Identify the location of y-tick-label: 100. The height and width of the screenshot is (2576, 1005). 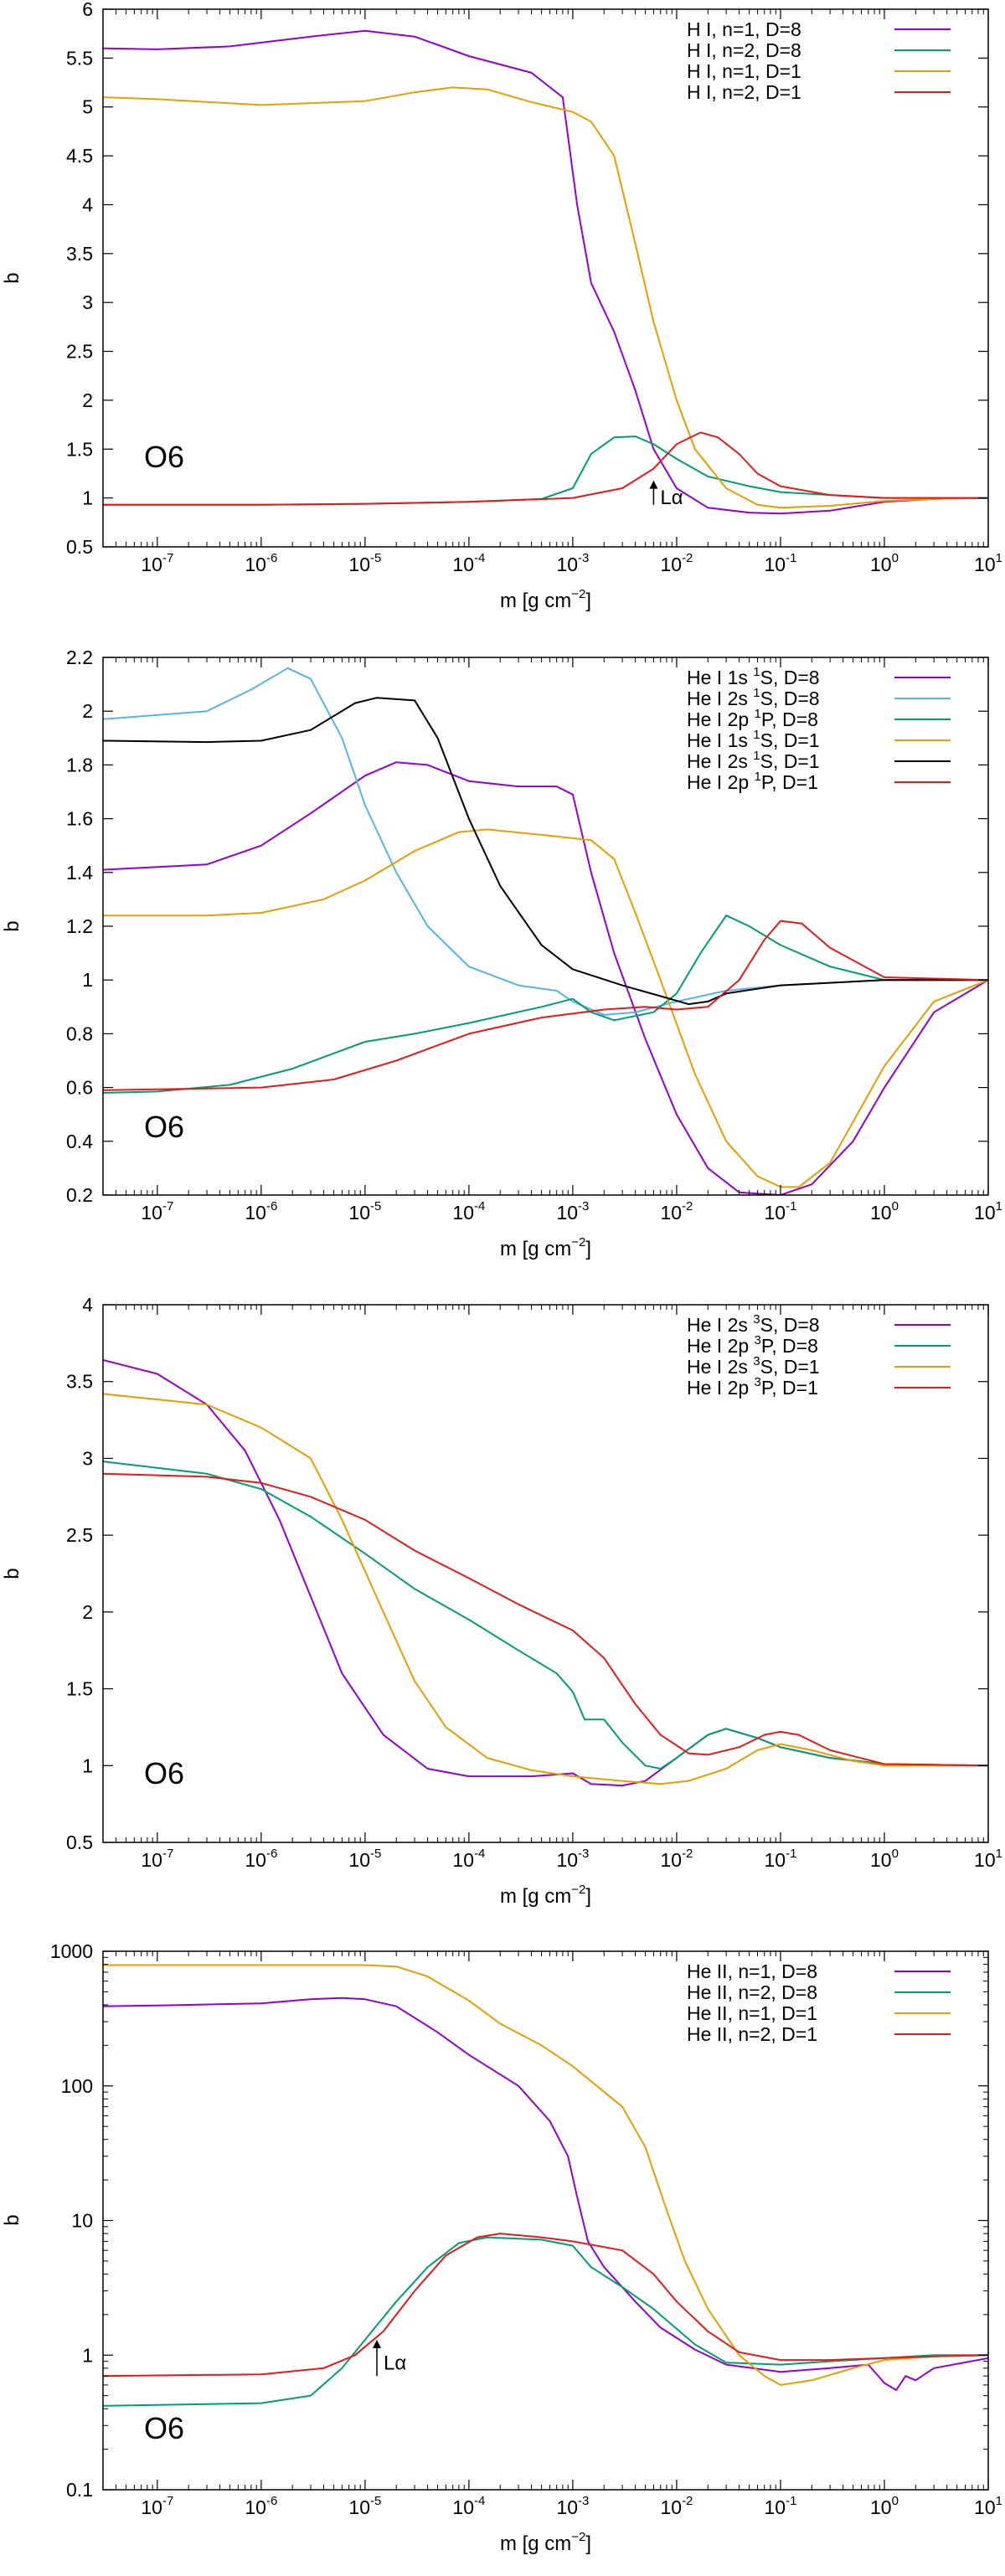
(77, 2086).